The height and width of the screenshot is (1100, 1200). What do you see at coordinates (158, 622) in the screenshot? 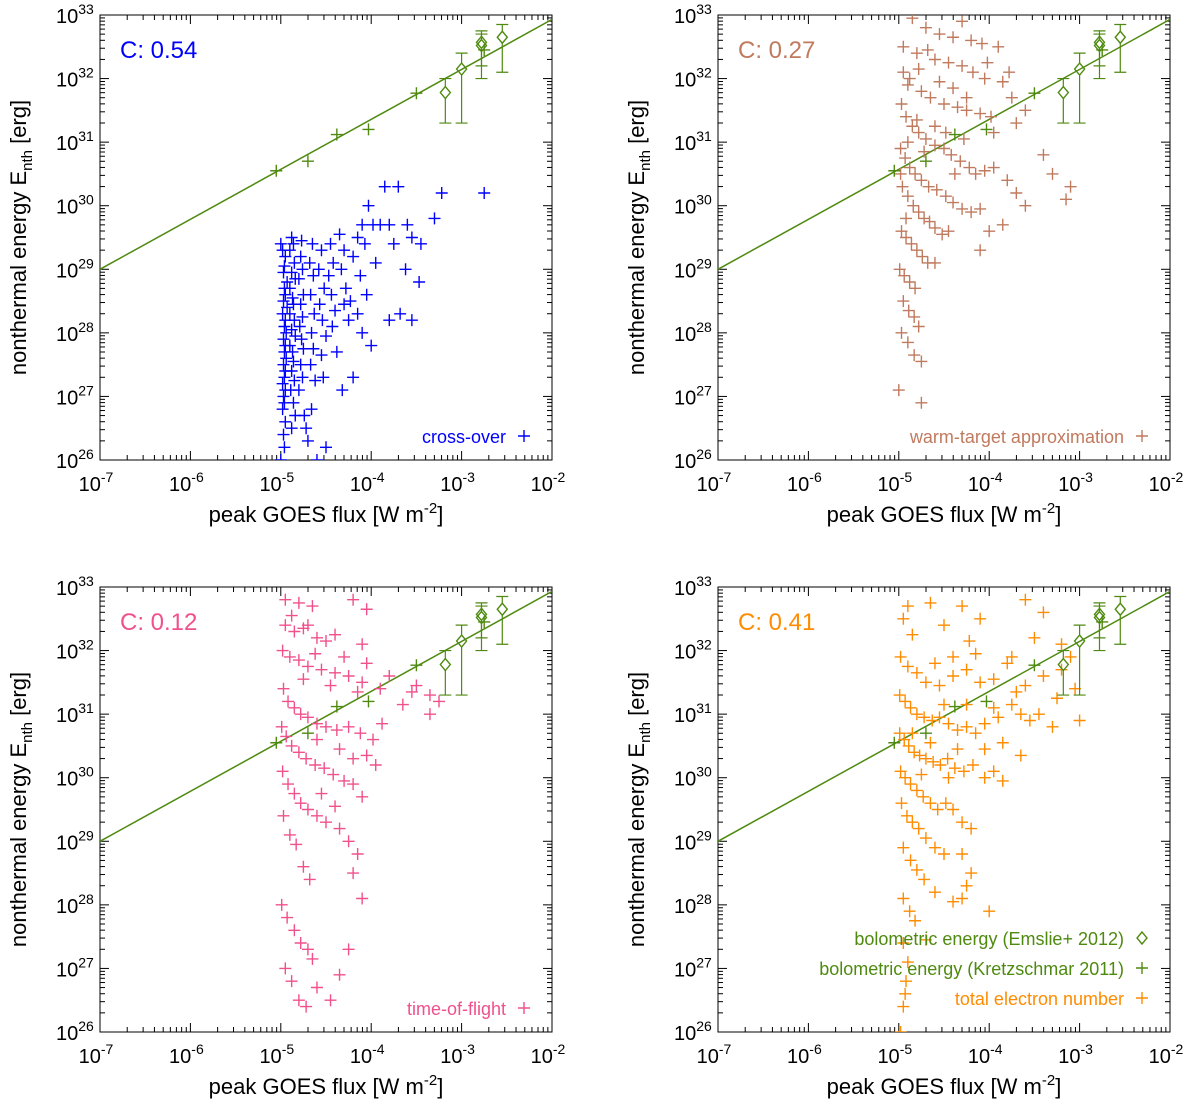
I see `correlation-label: C: 0.12` at bounding box center [158, 622].